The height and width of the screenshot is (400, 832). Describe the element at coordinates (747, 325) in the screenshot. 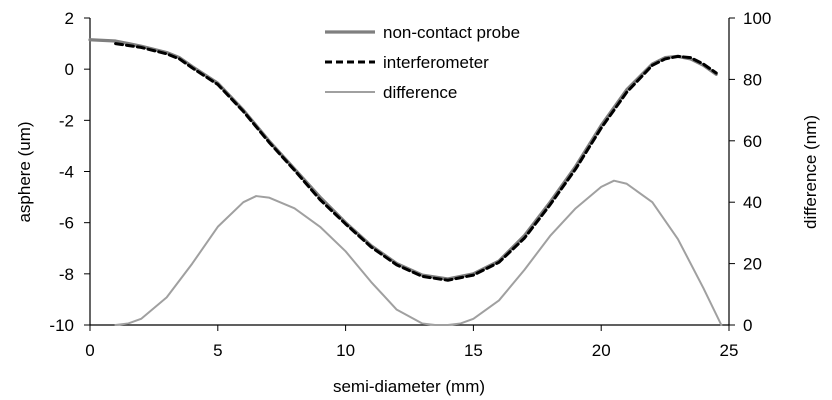

I see `y2-tick-label: 0` at that location.